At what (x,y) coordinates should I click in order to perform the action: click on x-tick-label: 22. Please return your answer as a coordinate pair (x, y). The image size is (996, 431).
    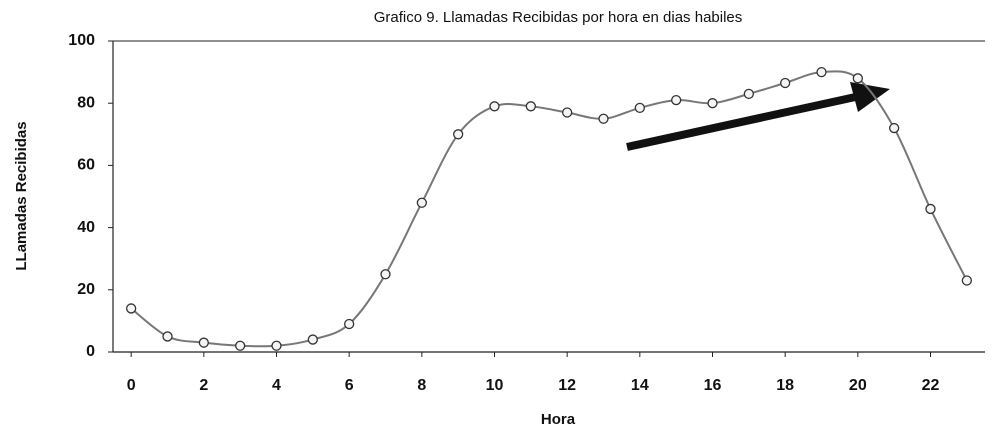
    Looking at the image, I should click on (931, 385).